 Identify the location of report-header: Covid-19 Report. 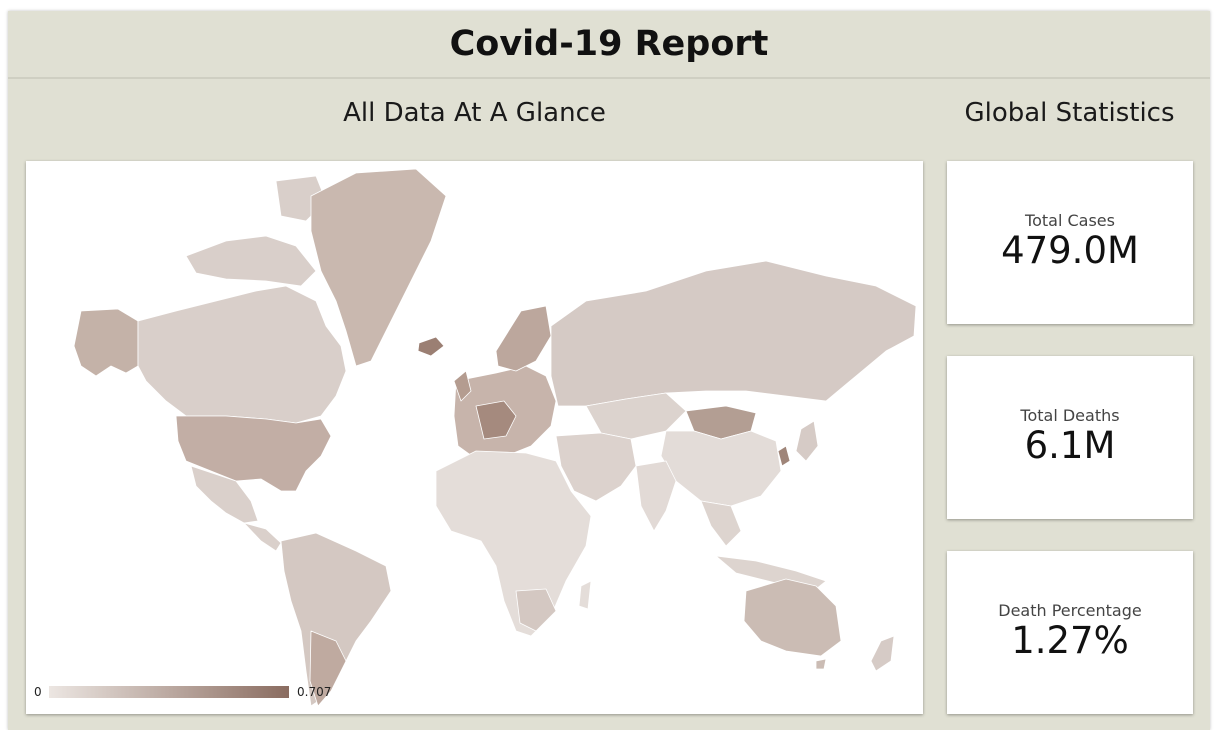
(609, 45).